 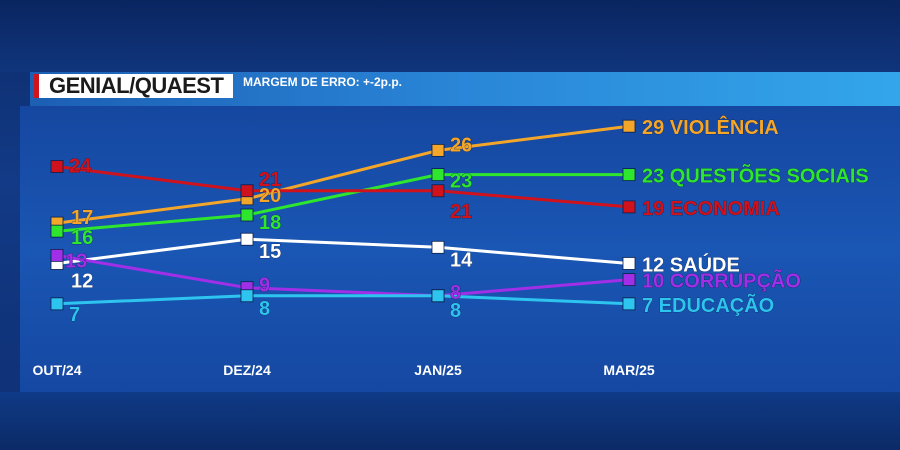 What do you see at coordinates (247, 370) in the screenshot?
I see `x-tick-label-dez-24: DEZ/24` at bounding box center [247, 370].